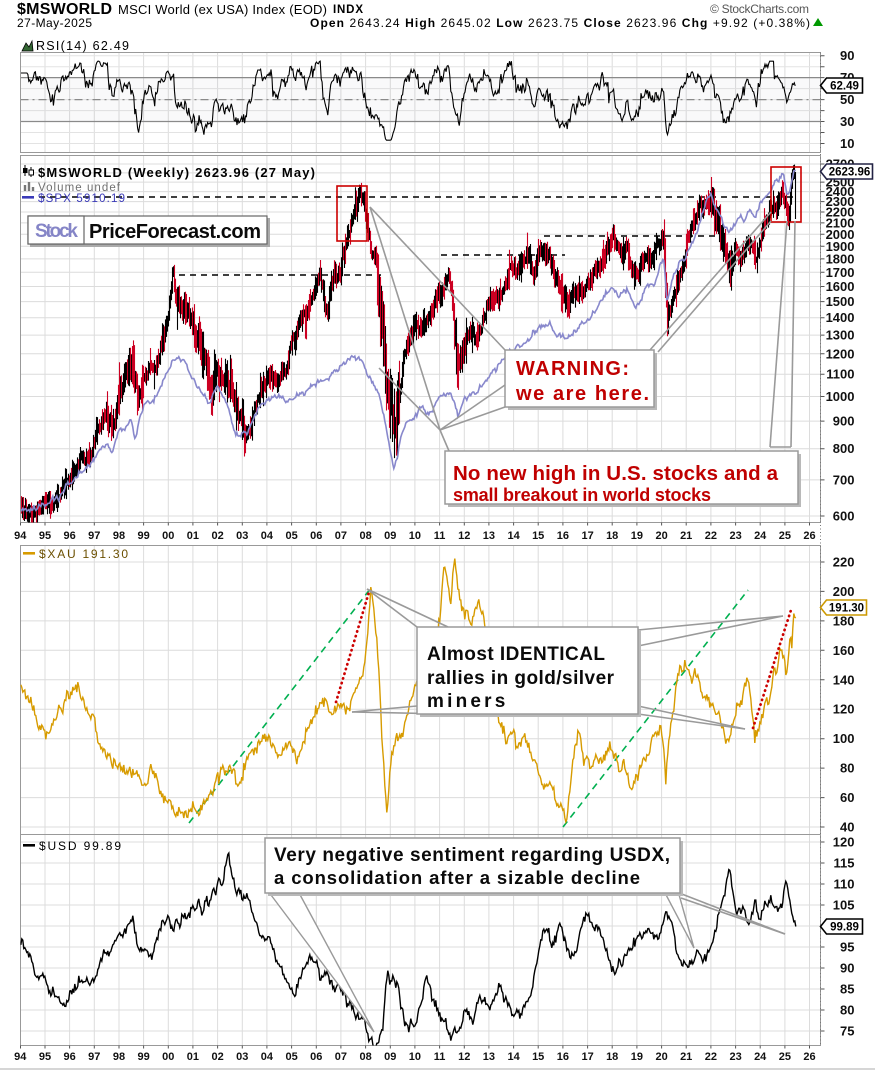 Image resolution: width=875 pixels, height=1078 pixels. Describe the element at coordinates (844, 884) in the screenshot. I see `svg-text: 110` at that location.